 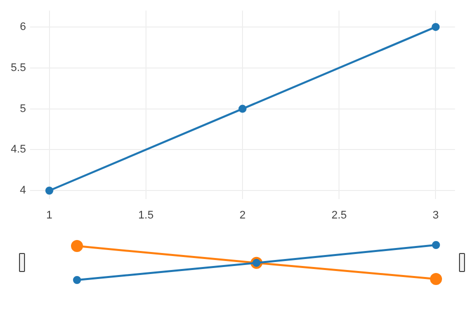 I want to click on y-tick-label: 5.5, so click(x=18, y=68).